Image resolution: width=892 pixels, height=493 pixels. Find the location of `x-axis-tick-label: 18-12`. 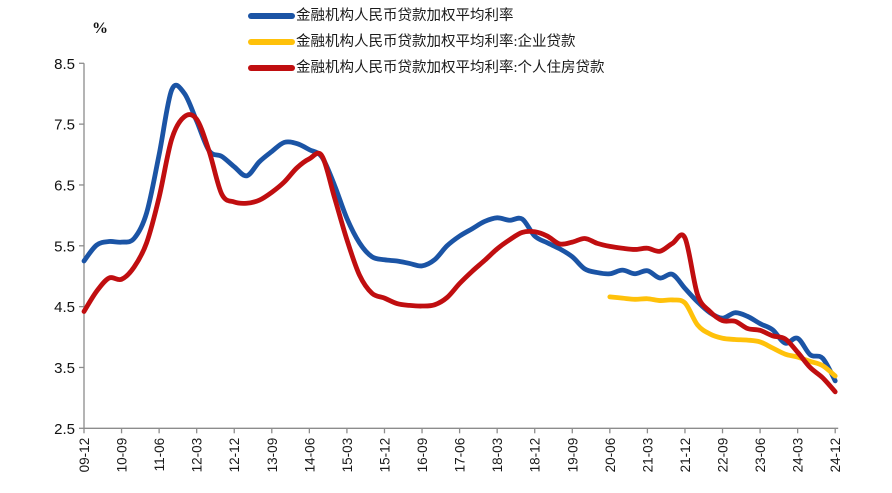

x-axis-tick-label: 18-12 is located at coordinates (535, 455).